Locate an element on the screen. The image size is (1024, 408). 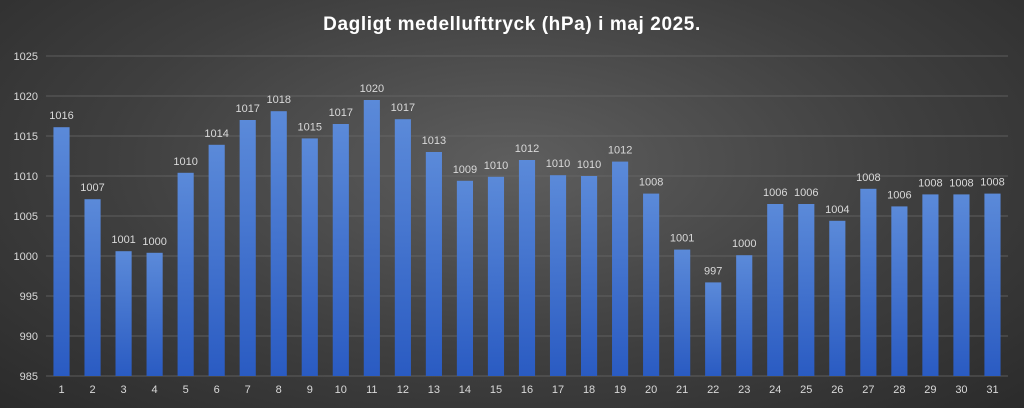
x-tick-label: 23 is located at coordinates (744, 390).